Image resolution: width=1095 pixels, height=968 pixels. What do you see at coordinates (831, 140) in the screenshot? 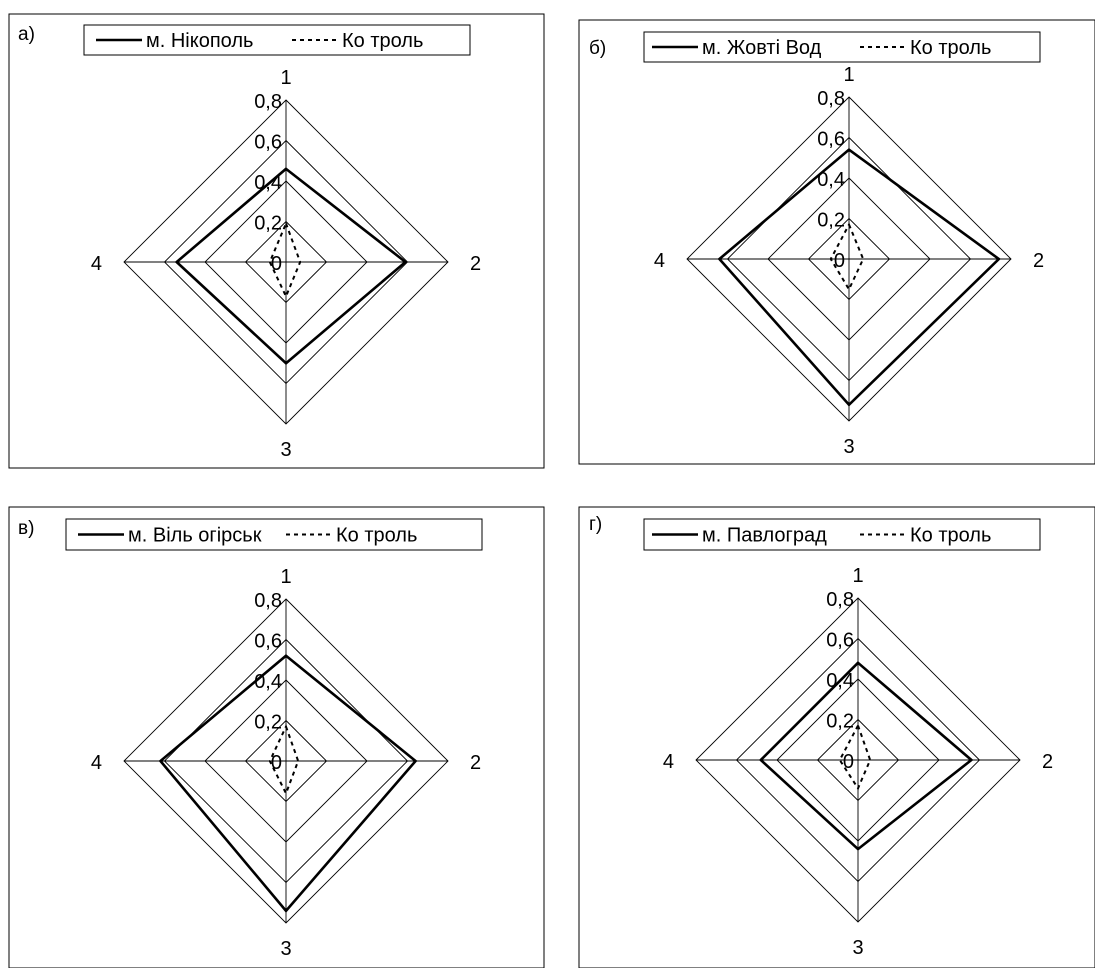
I see `chart-2-tick-label: 0,6` at bounding box center [831, 140].